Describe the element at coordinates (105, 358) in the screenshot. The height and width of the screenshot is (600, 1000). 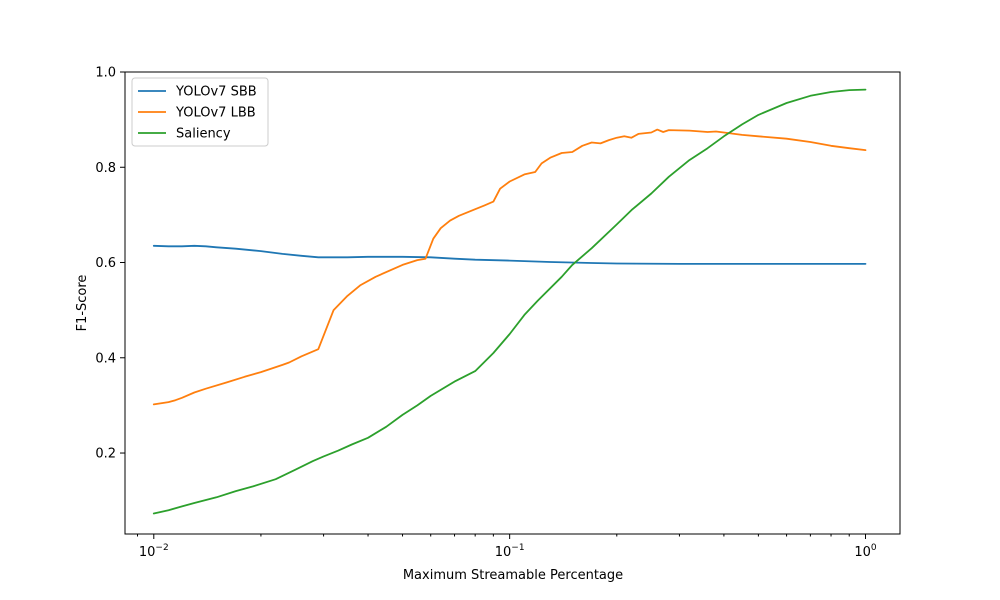
I see `y-tick-label: 0.4` at that location.